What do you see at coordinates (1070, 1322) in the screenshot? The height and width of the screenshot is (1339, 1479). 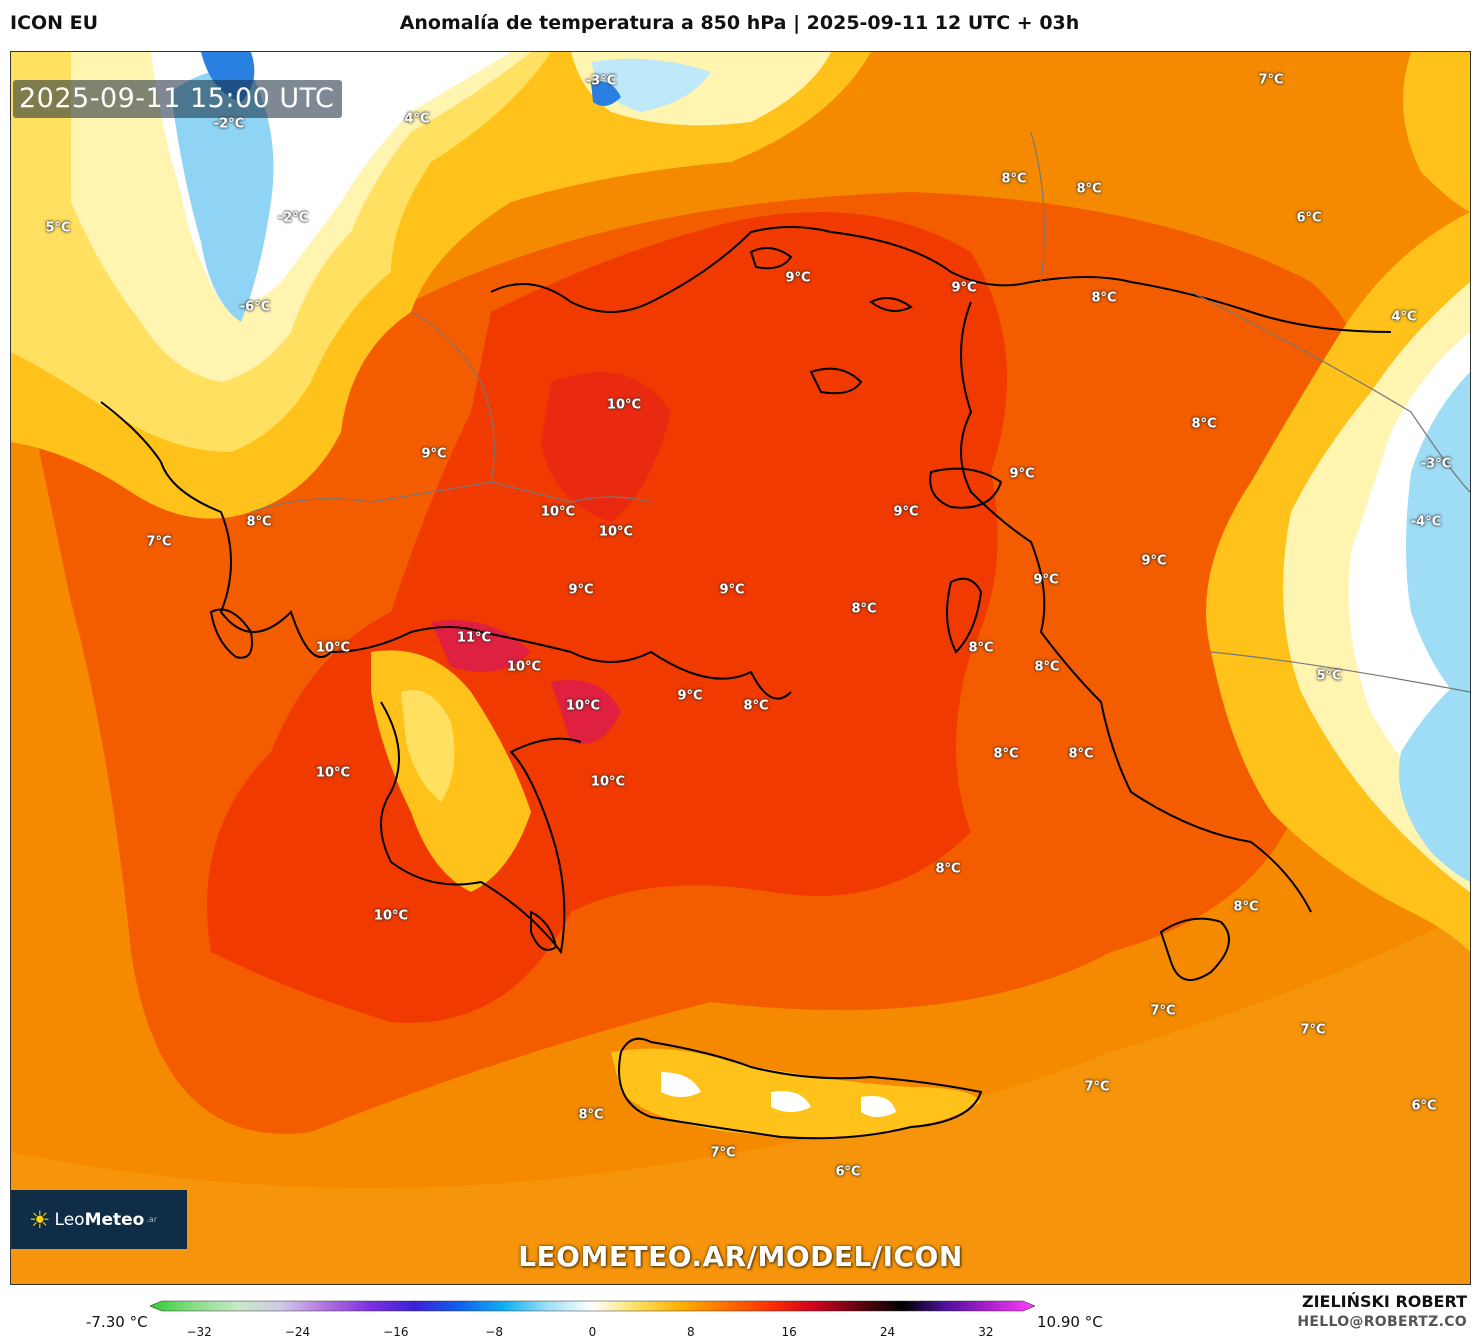 I see `colorbar-max-label: 10.90 °C` at bounding box center [1070, 1322].